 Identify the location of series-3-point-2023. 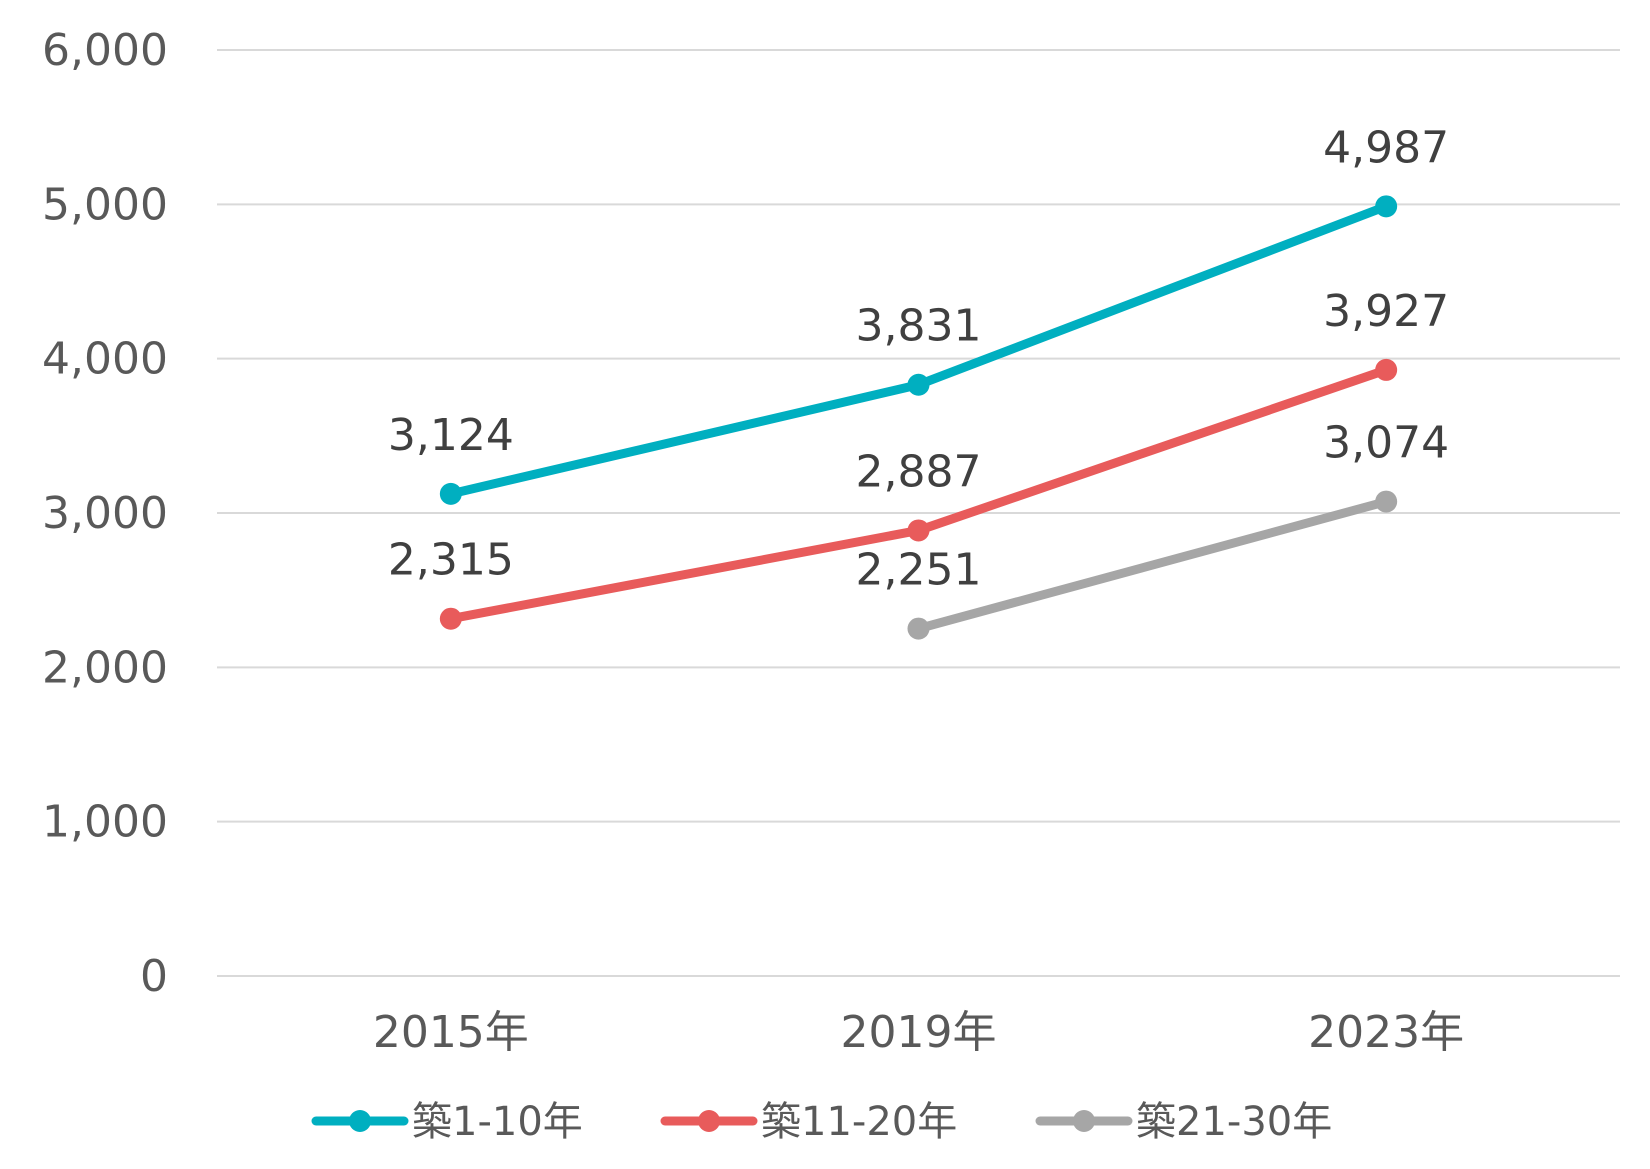
(1386, 501).